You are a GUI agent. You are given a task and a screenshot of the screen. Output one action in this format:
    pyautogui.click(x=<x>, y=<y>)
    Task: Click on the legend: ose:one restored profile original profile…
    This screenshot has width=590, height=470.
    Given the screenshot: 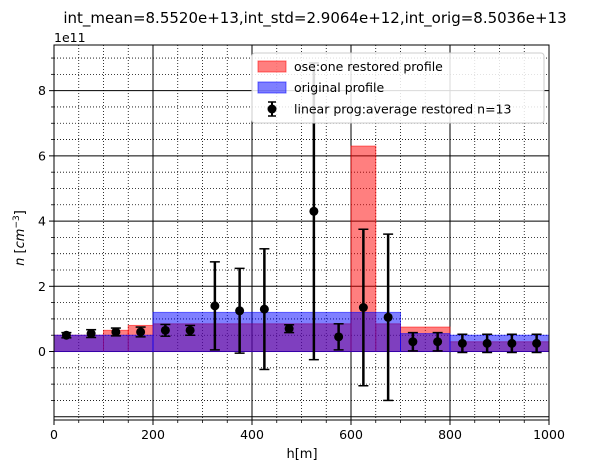 What is the action you would take?
    pyautogui.click(x=398, y=88)
    